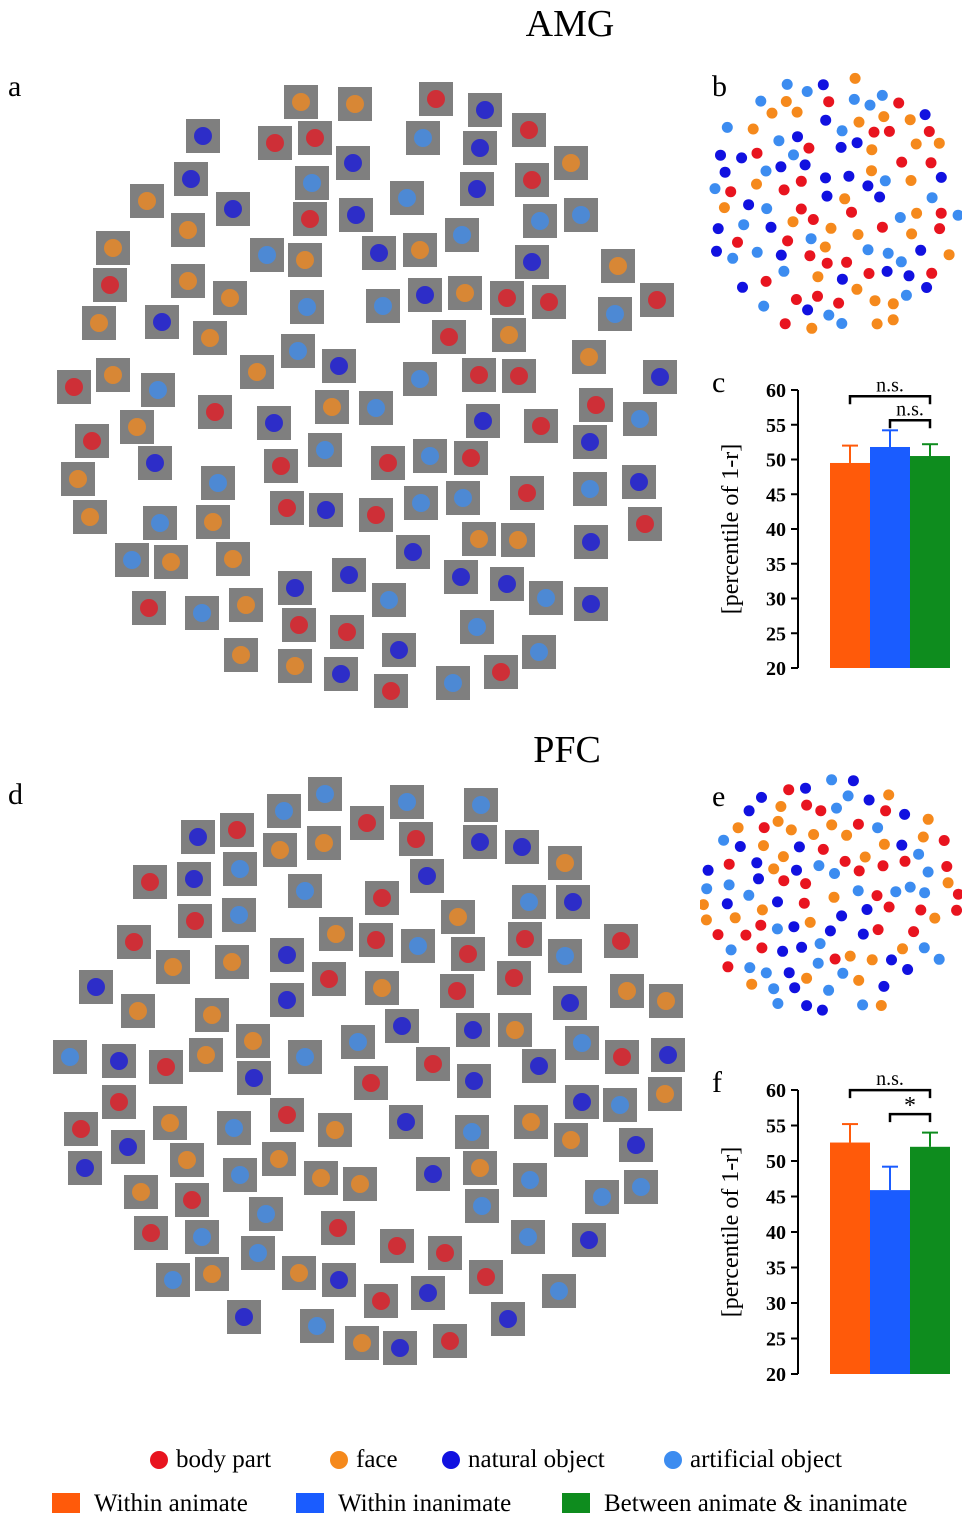  Describe the element at coordinates (731, 1232) in the screenshot. I see `y-axis-label: [percentile of 1-r]` at that location.